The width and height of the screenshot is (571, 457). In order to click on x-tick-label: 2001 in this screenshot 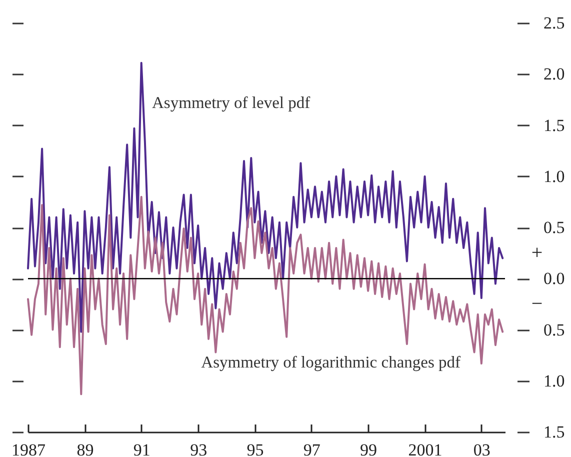, I will do `click(425, 448)`.